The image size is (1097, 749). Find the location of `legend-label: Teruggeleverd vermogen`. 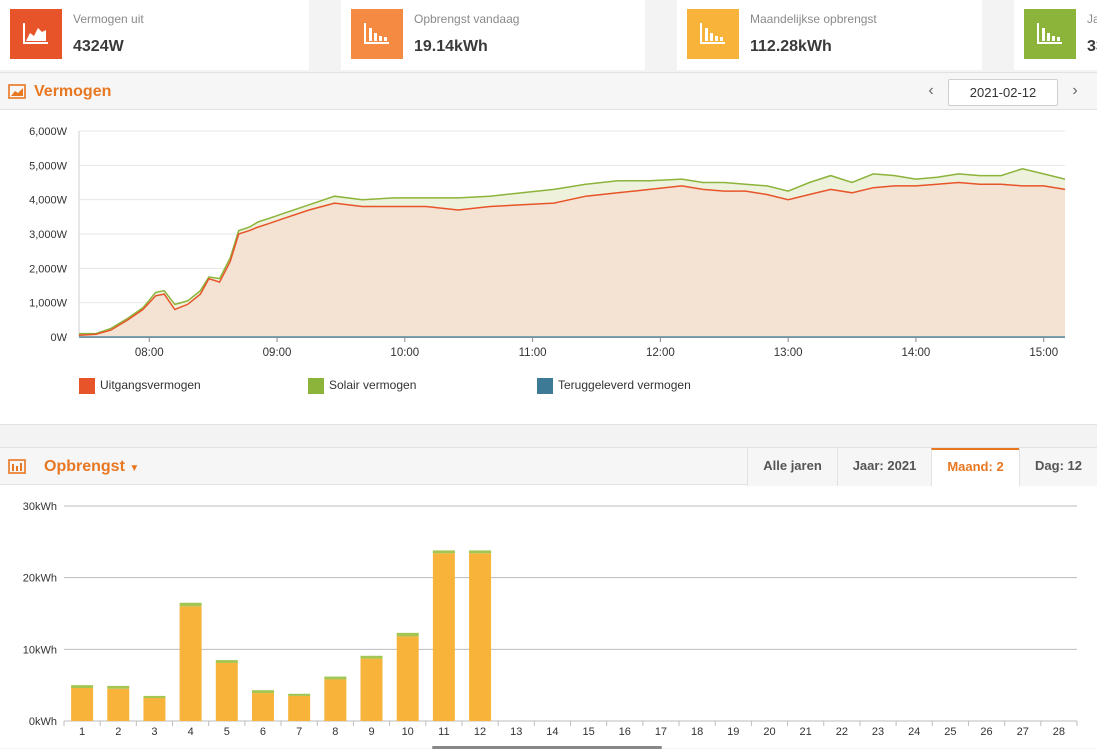

legend-label: Teruggeleverd vermogen is located at coordinates (624, 385).